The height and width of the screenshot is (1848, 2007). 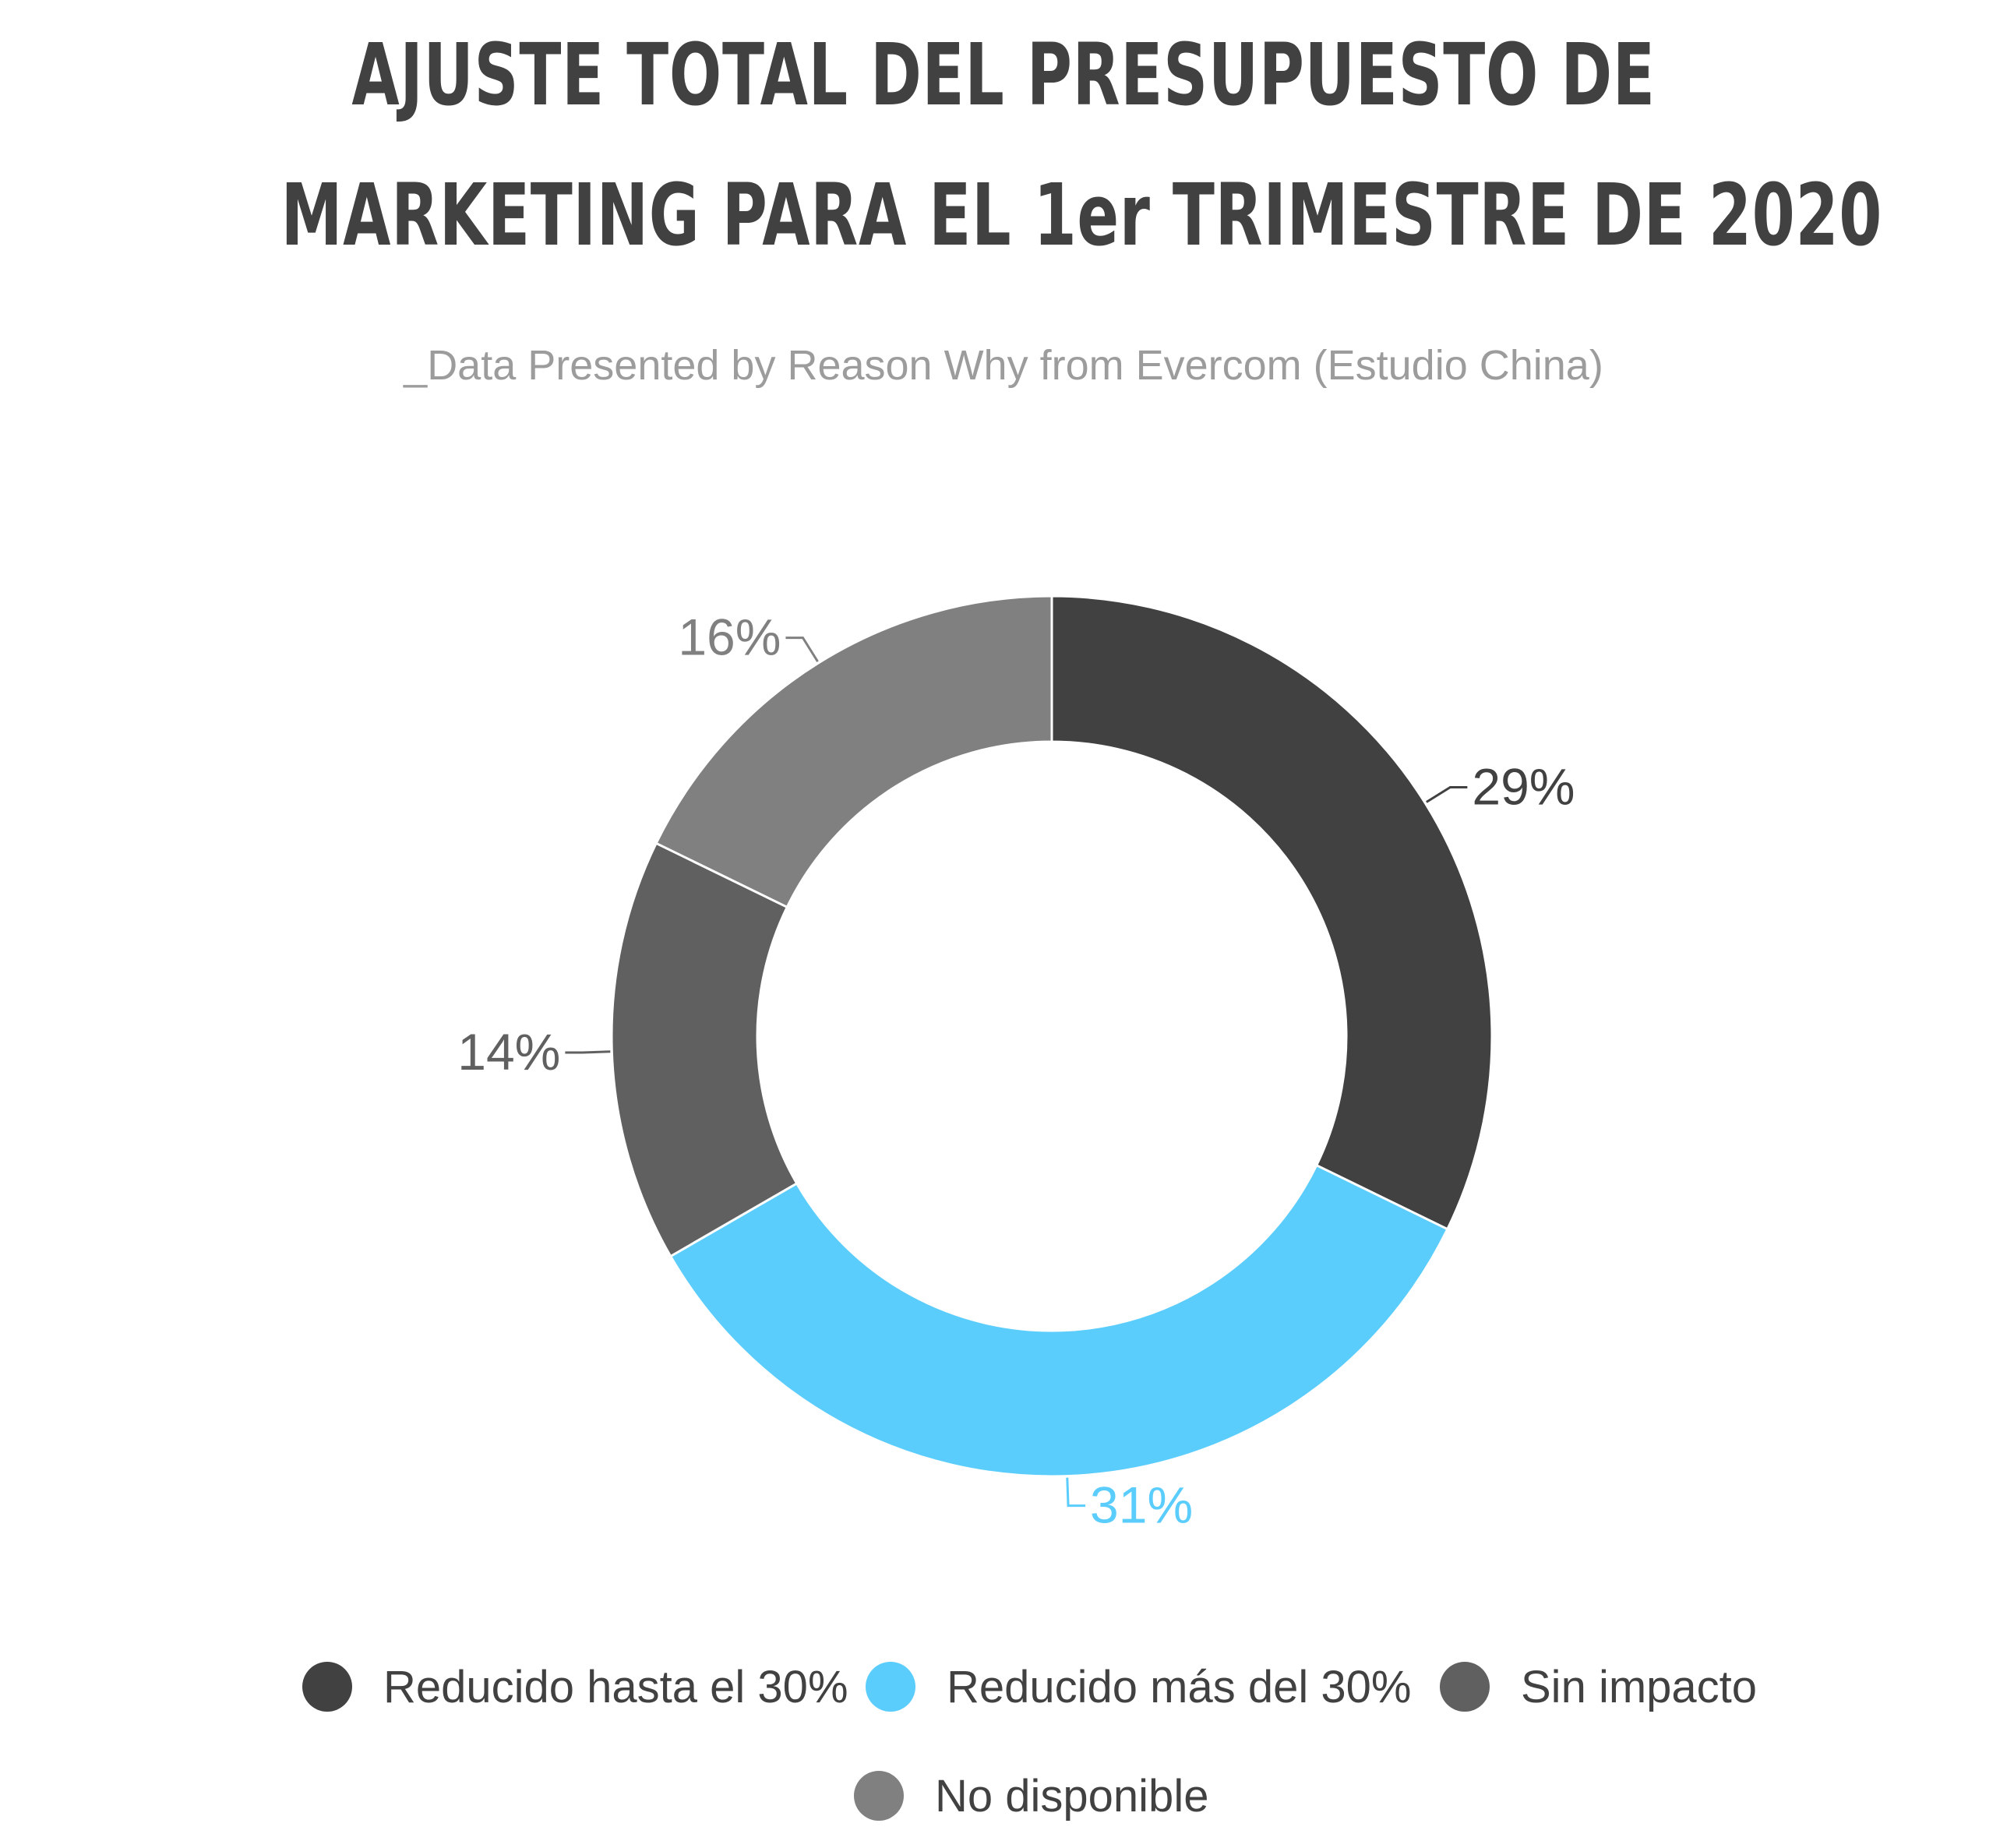 I want to click on chart-title-line-2: MARKETING PARA EL 1er TRIMESTRE DE 2020, so click(x=1081, y=215).